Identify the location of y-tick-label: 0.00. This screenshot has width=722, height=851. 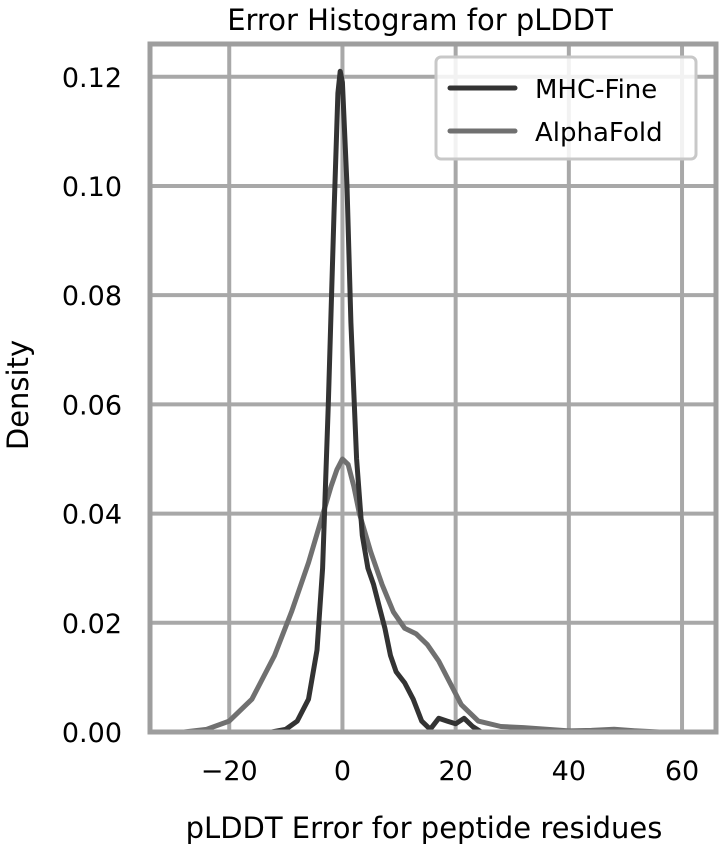
(92, 733).